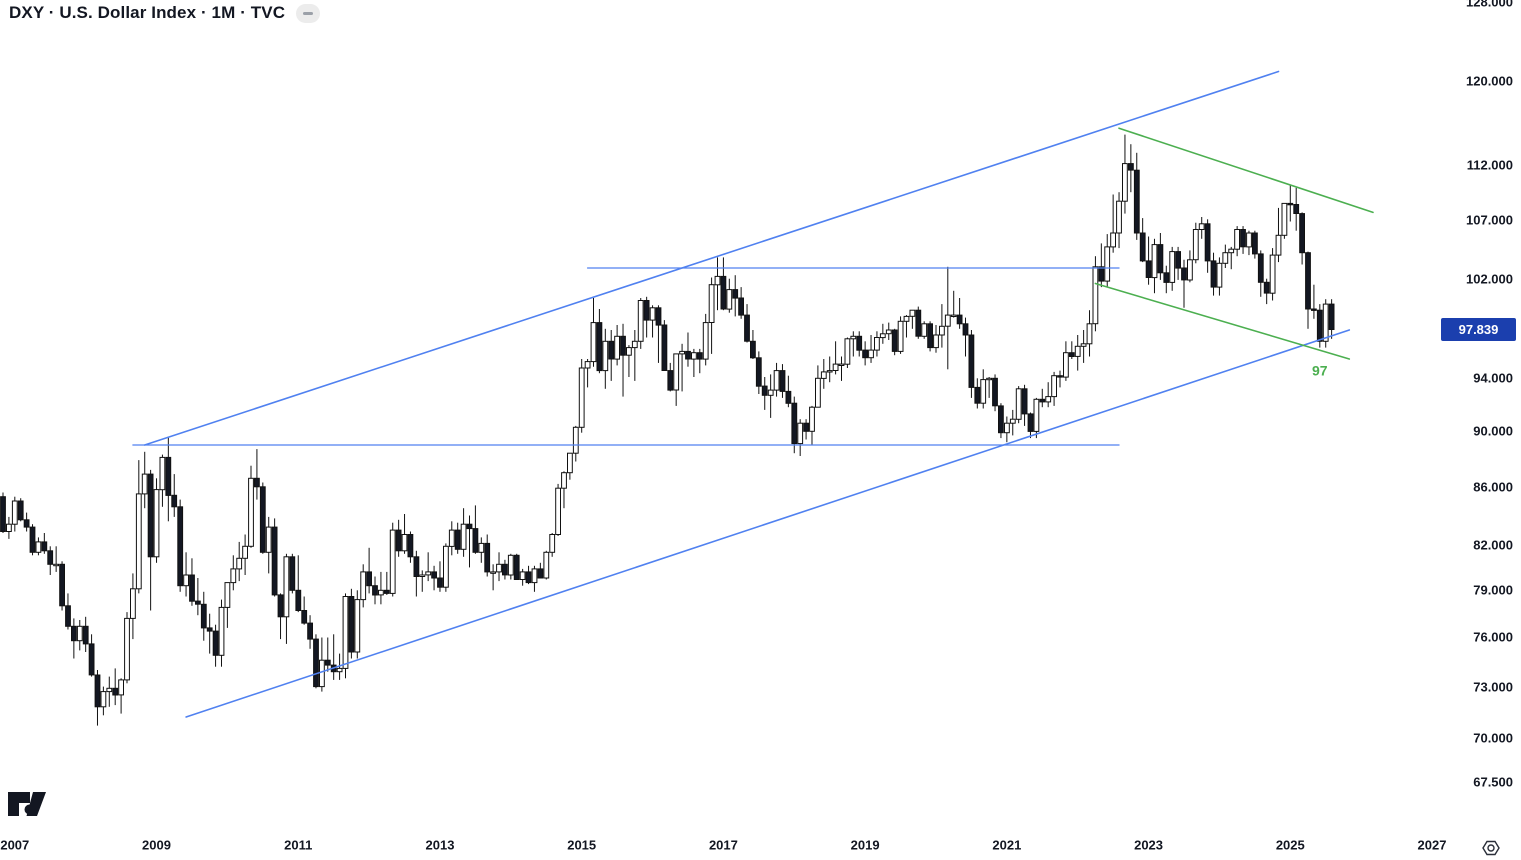 Image resolution: width=1521 pixels, height=860 pixels. Describe the element at coordinates (1493, 487) in the screenshot. I see `price-axis-label: 86.000` at that location.